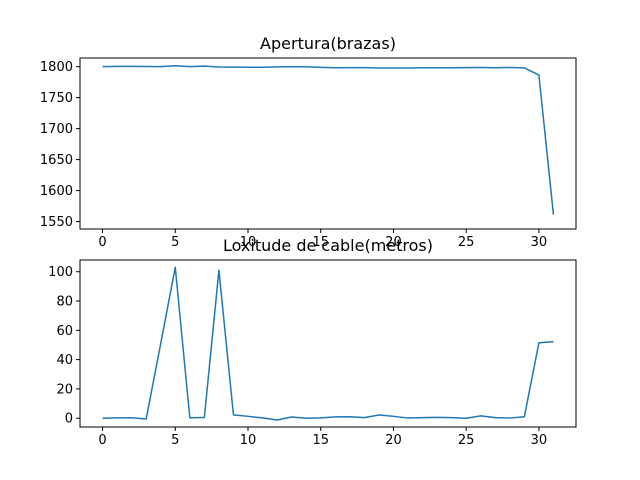  I want to click on y-tick-label: 40, so click(64, 360).